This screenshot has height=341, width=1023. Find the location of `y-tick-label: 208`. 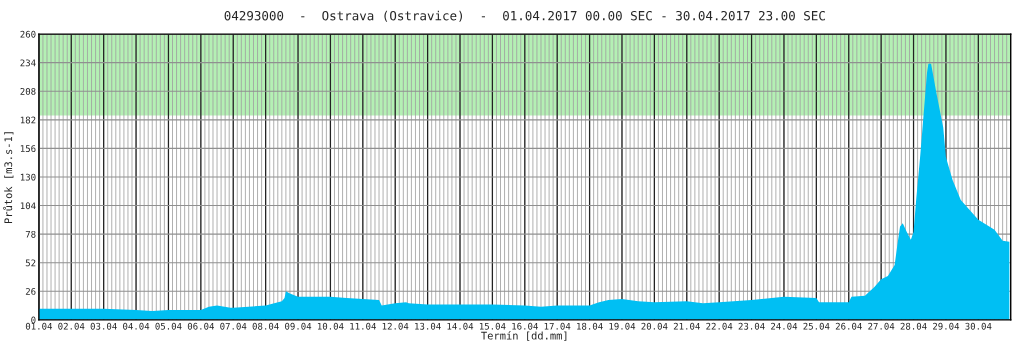

y-tick-label: 208 is located at coordinates (28, 91).